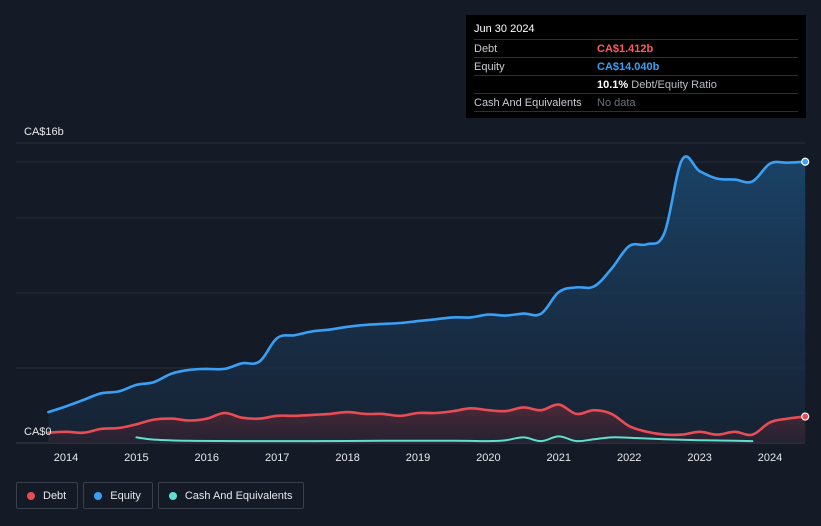  Describe the element at coordinates (805, 161) in the screenshot. I see `equity-end-marker` at that location.